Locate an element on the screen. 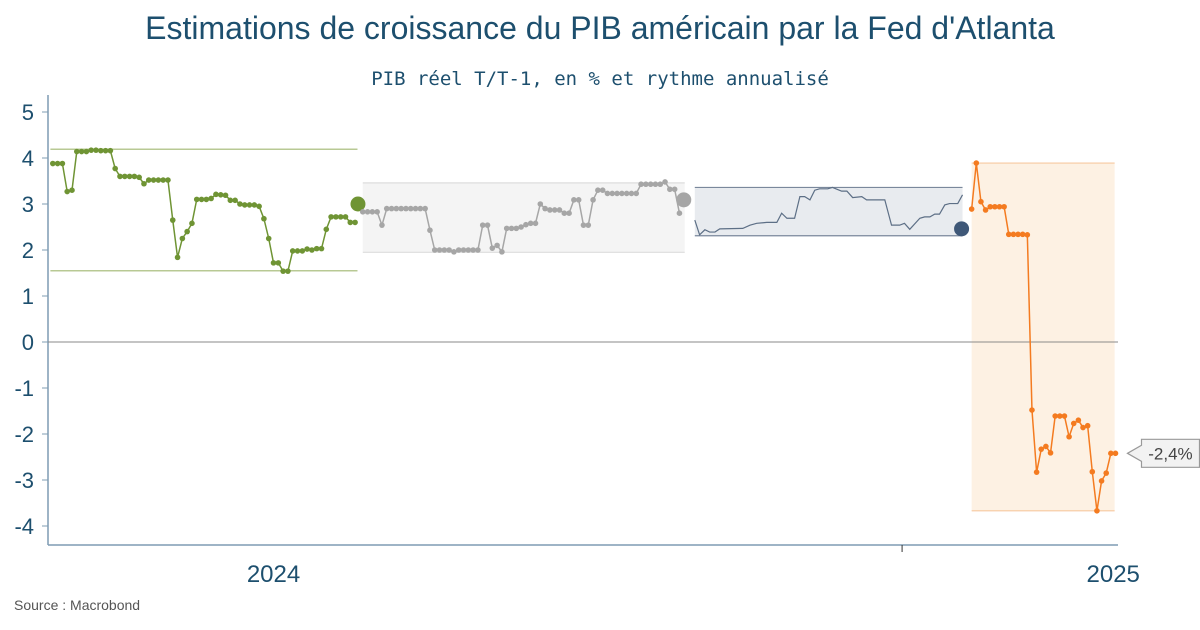 This screenshot has width=1200, height=630. chart-subtitle: PIB réel T/T-1, en % et rythme annualisé is located at coordinates (600, 79).